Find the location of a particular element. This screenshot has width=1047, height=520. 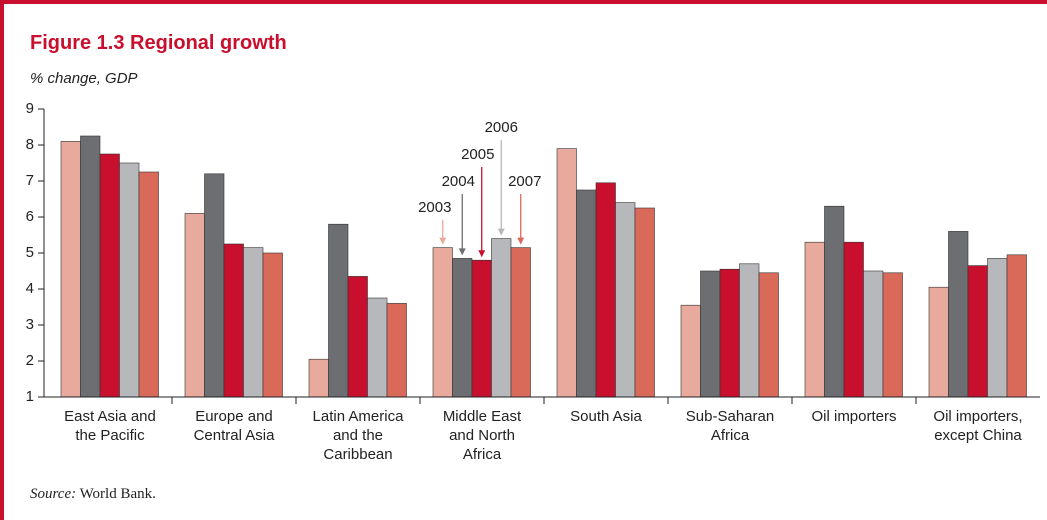

legend-label: 2006 is located at coordinates (501, 127).